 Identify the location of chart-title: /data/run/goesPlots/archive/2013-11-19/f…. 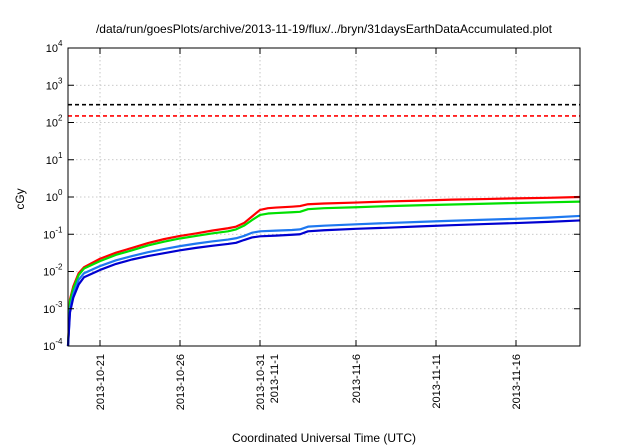
(324, 29).